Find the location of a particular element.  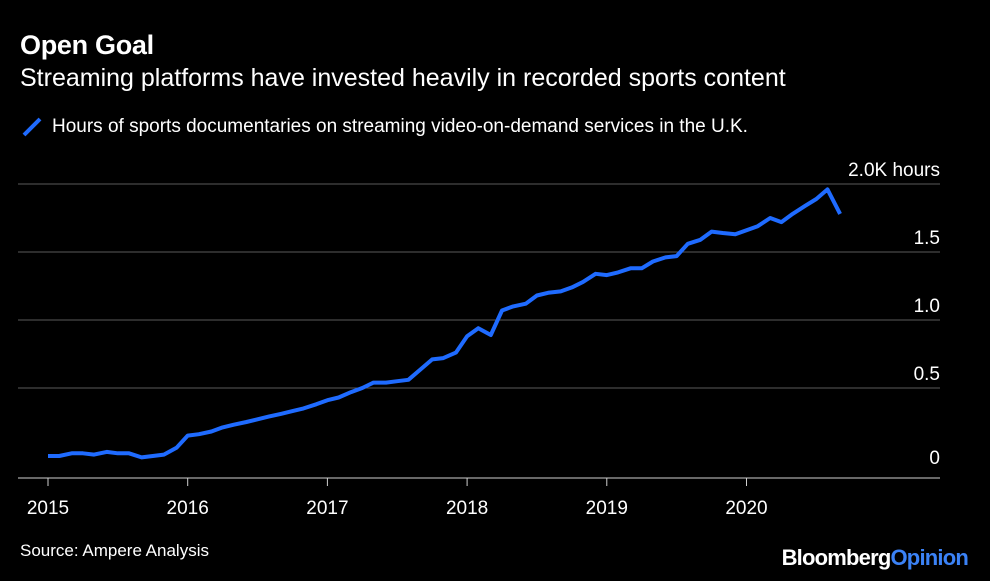

brand-accent: Opinion is located at coordinates (929, 557).